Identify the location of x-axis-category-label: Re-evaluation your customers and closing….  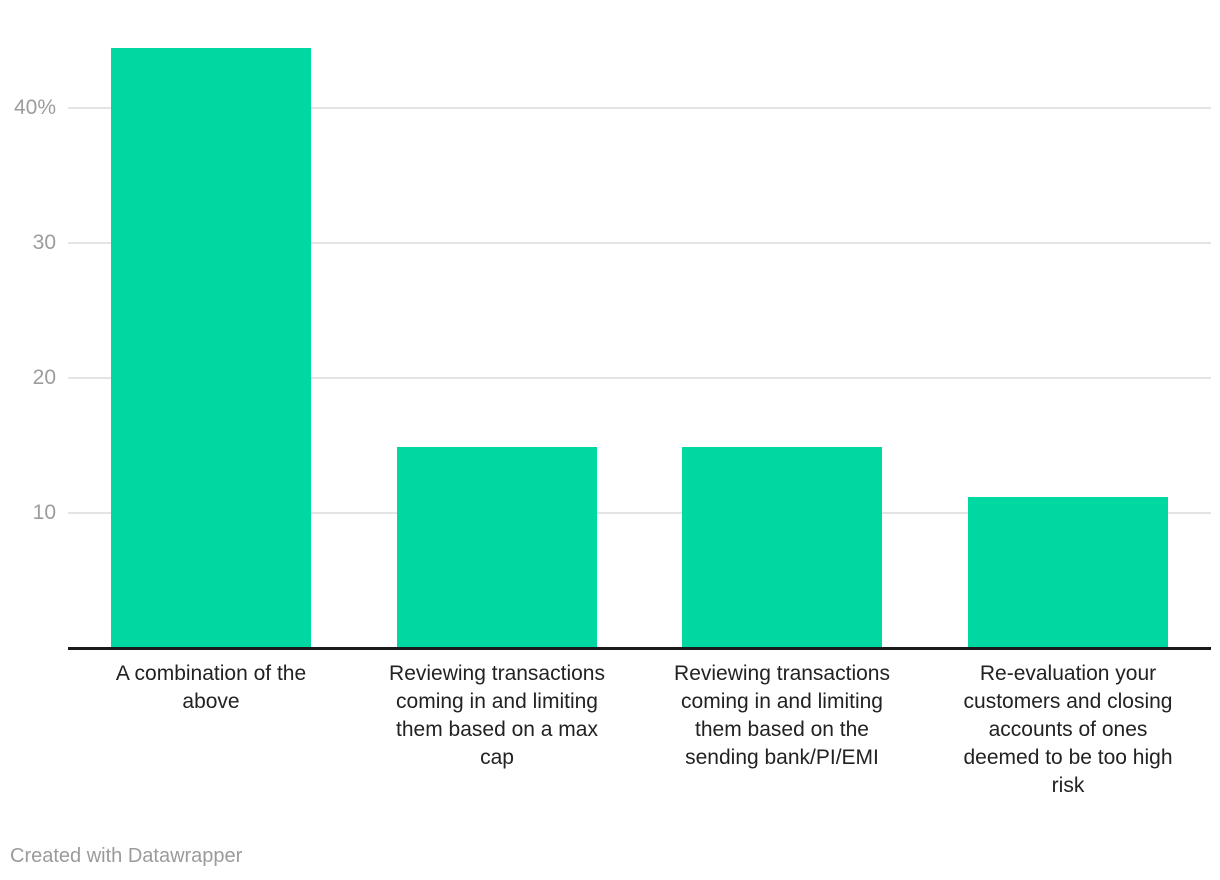
(1068, 729).